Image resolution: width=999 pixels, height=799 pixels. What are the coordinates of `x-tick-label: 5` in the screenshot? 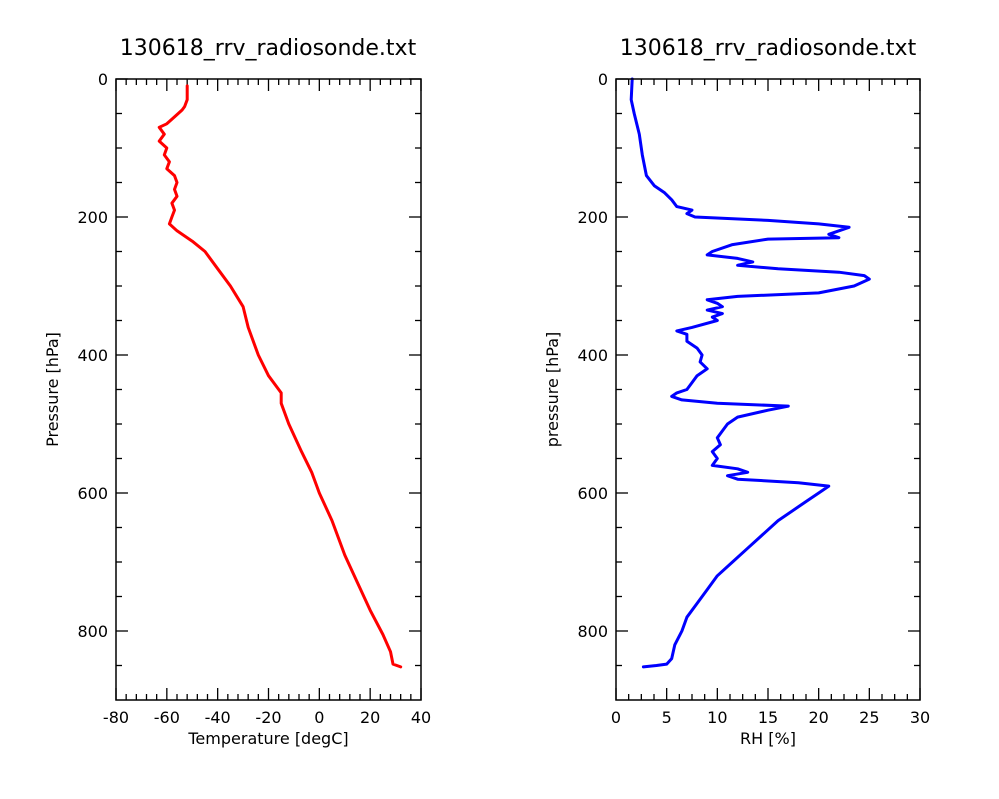 It's located at (667, 717).